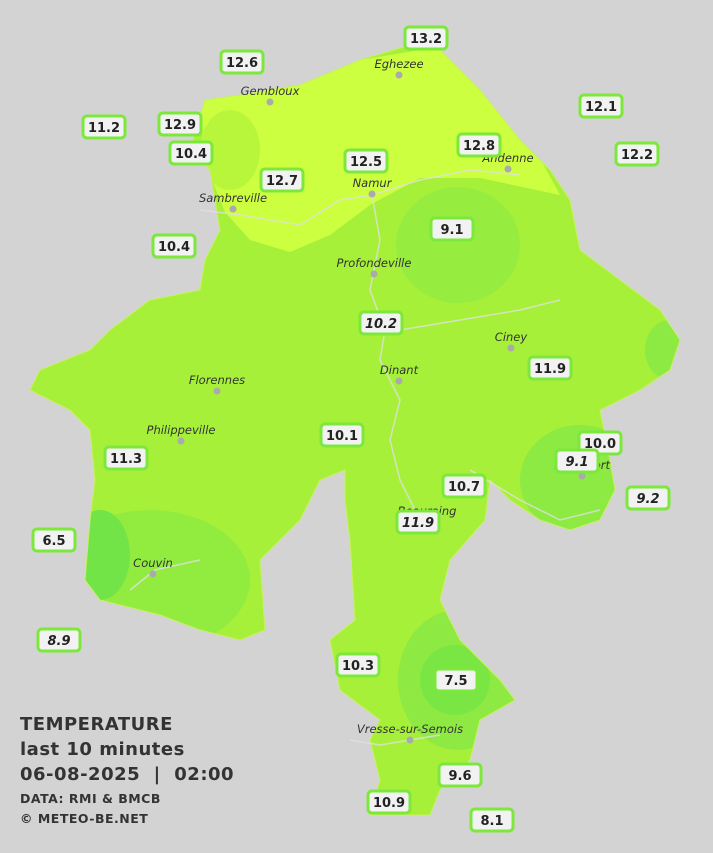  I want to click on legend-title: TEMPERATURE, so click(96, 724).